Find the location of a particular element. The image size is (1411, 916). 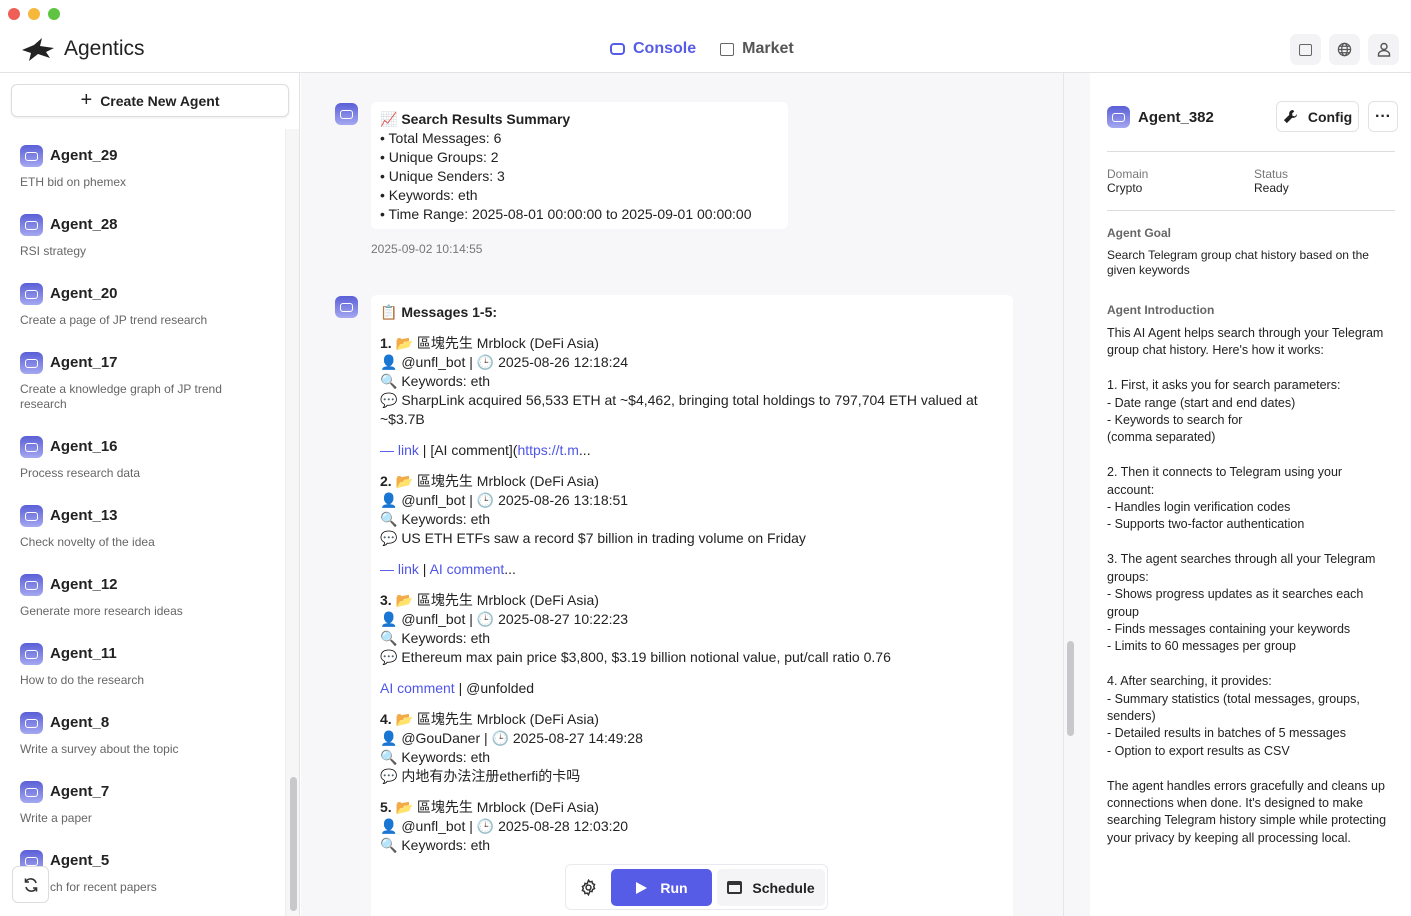

wallet-button is located at coordinates (1305, 49).